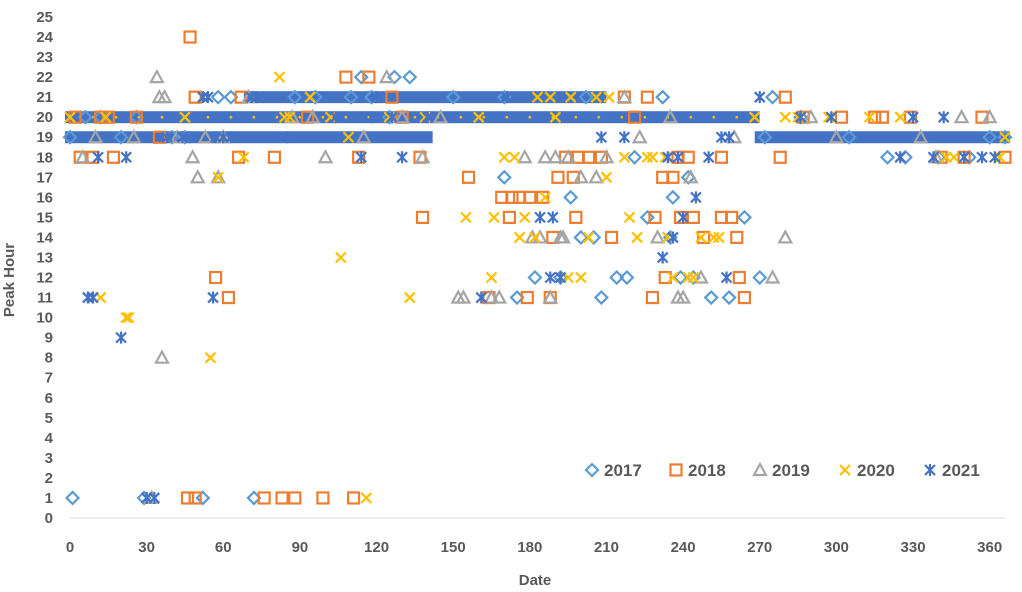 This screenshot has height=592, width=1022. I want to click on legend-item-2021: 2021, so click(952, 470).